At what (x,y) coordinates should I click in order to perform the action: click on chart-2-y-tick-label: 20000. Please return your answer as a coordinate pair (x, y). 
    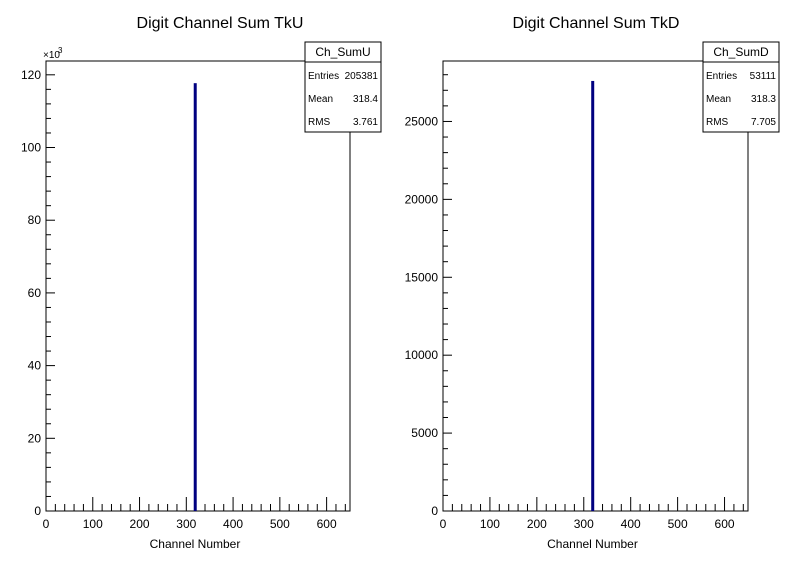
    Looking at the image, I should click on (422, 199).